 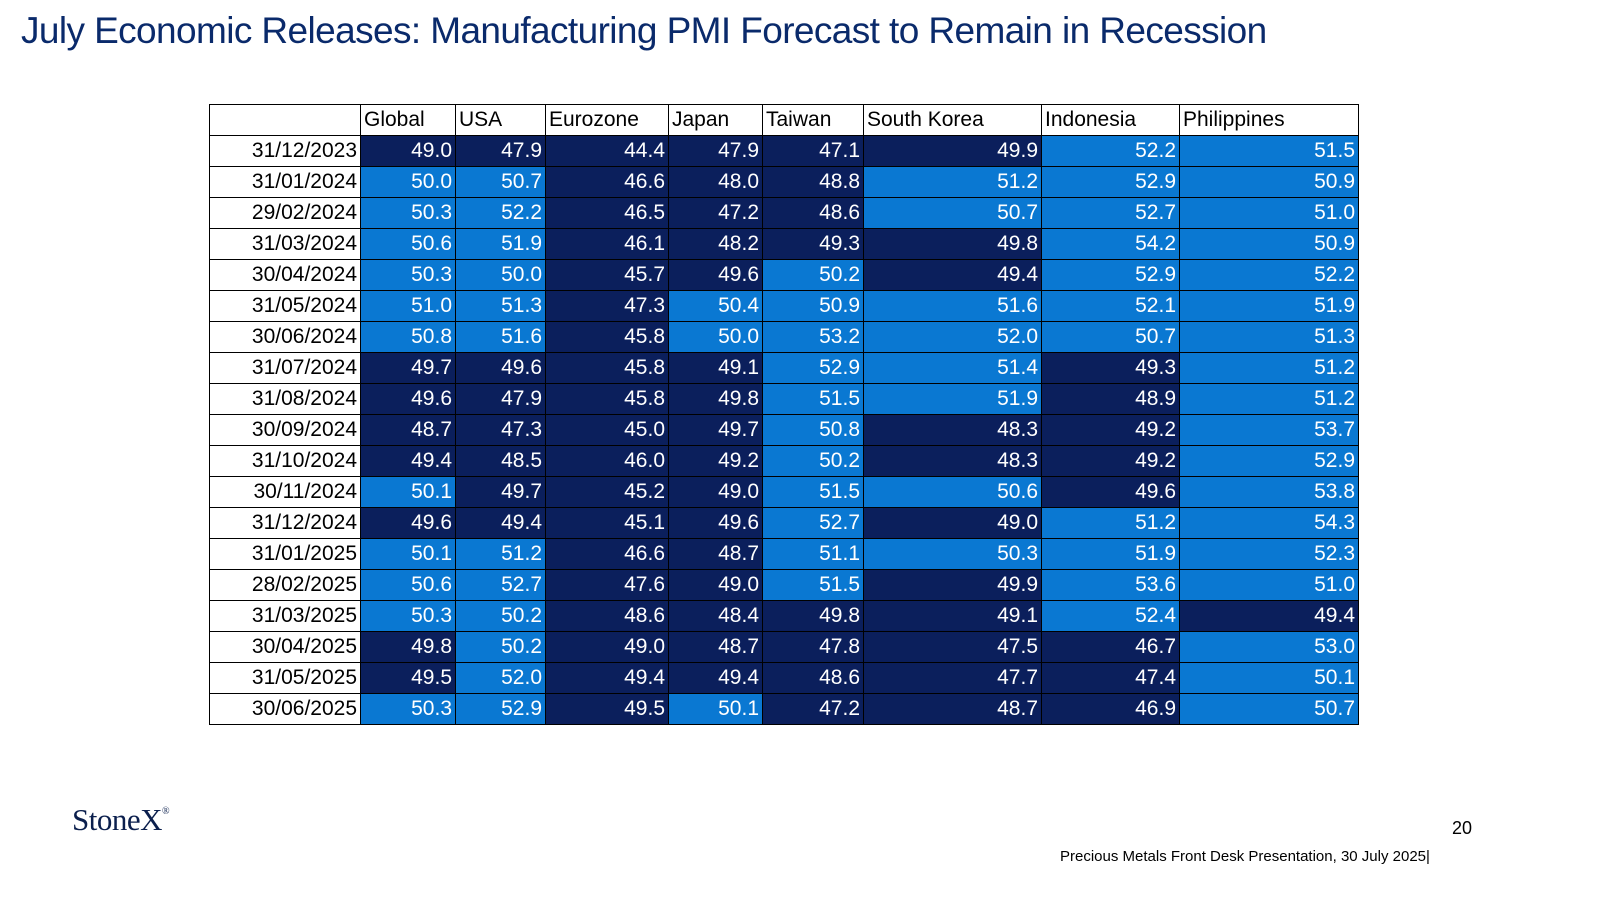 I want to click on pmi-value-cell: 50.2, so click(x=813, y=275).